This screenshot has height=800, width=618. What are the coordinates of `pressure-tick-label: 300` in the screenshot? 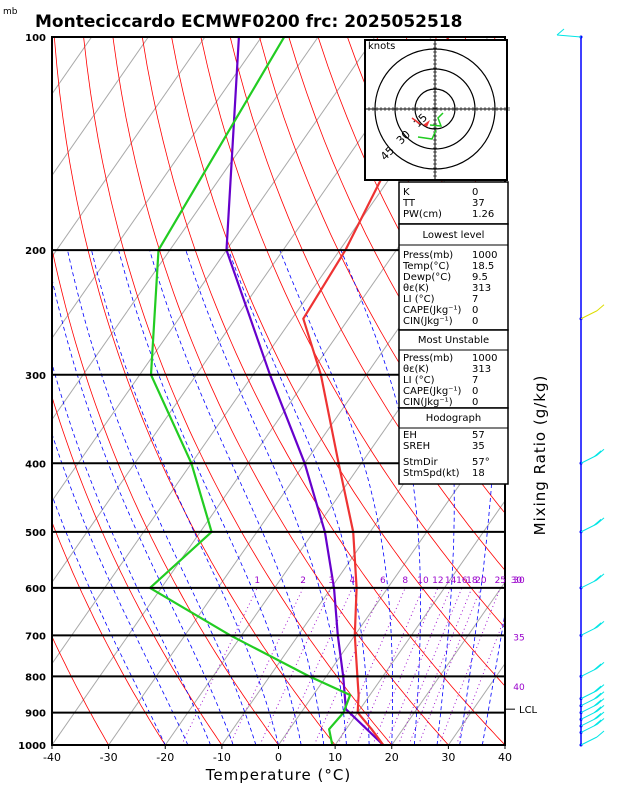 It's located at (35, 376).